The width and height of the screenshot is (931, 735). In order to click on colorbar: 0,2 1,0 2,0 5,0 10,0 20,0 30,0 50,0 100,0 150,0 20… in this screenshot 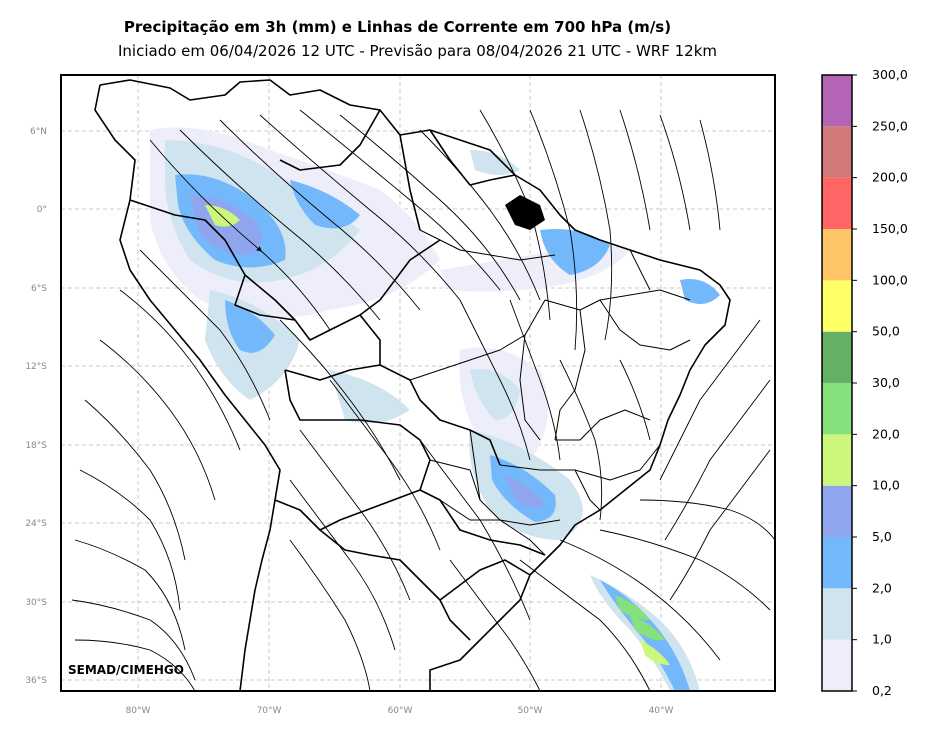, I will do `click(864, 382)`.